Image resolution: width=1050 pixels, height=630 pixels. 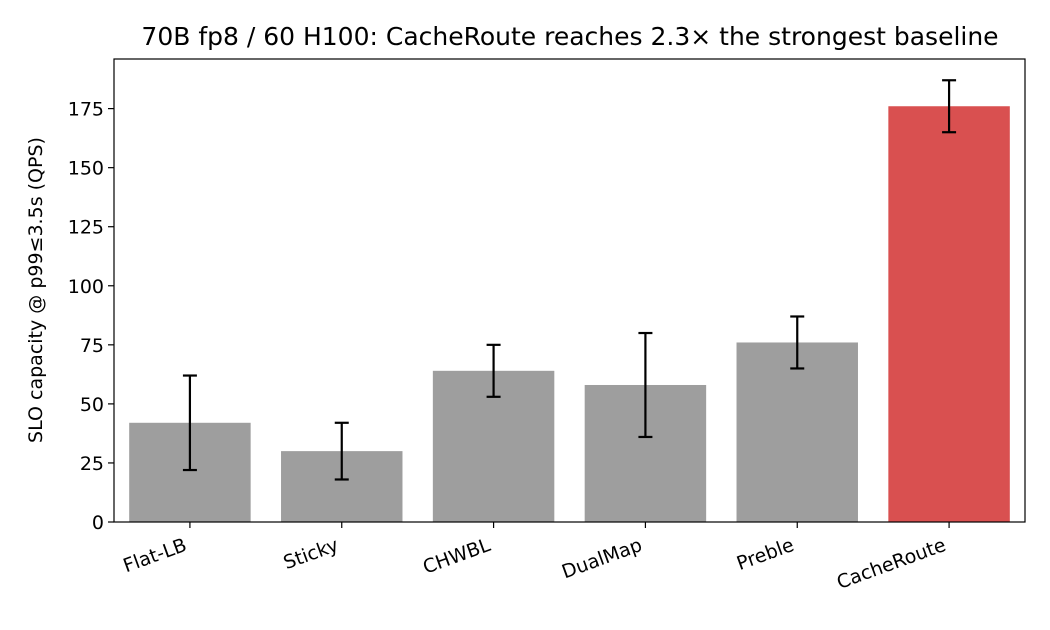 I want to click on x-tick-label: Sticky, so click(x=311, y=554).